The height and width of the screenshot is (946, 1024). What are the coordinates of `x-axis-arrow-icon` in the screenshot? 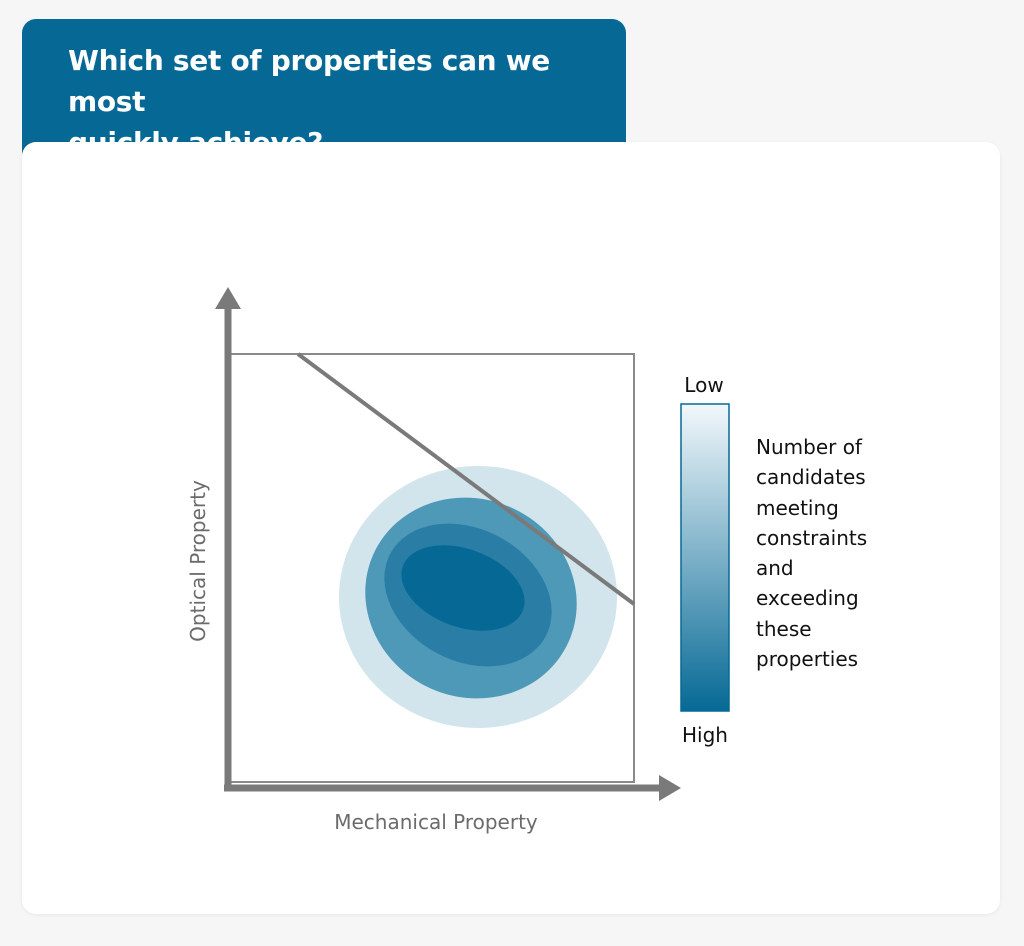 It's located at (670, 788).